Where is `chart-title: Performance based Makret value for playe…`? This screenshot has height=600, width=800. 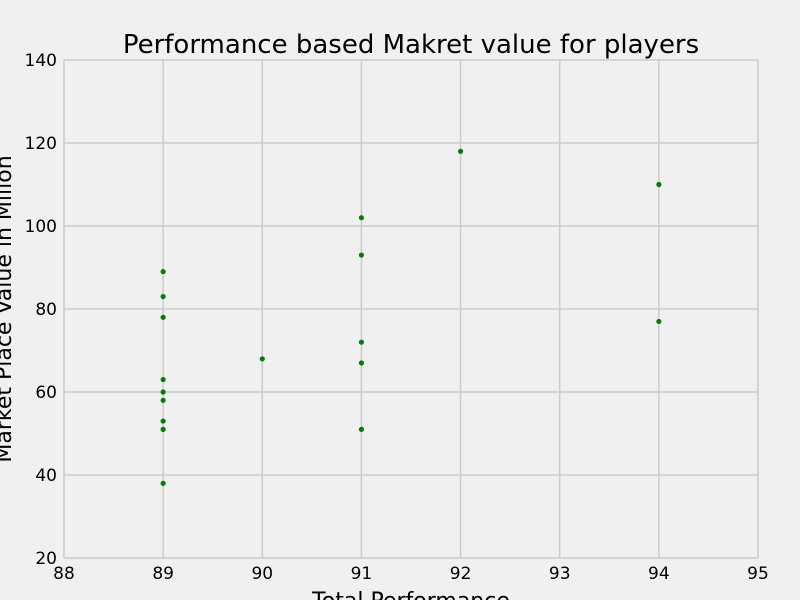 chart-title: Performance based Makret value for playe… is located at coordinates (411, 45).